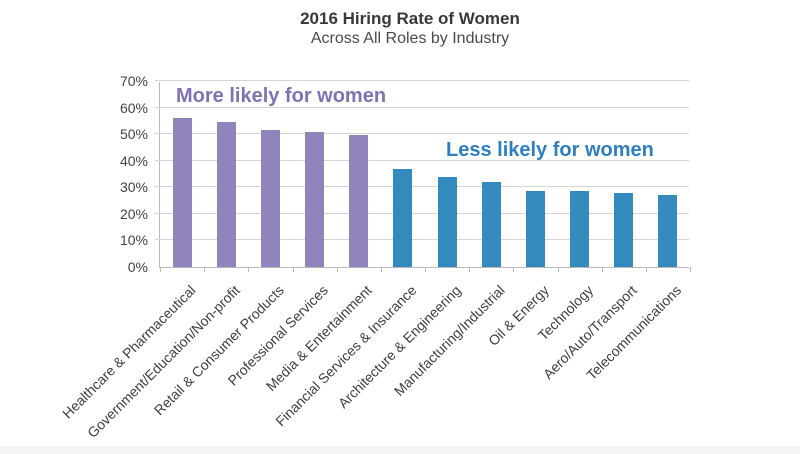 This screenshot has height=454, width=800. I want to click on chart-subtitle: Across All Roles by Industry, so click(410, 38).